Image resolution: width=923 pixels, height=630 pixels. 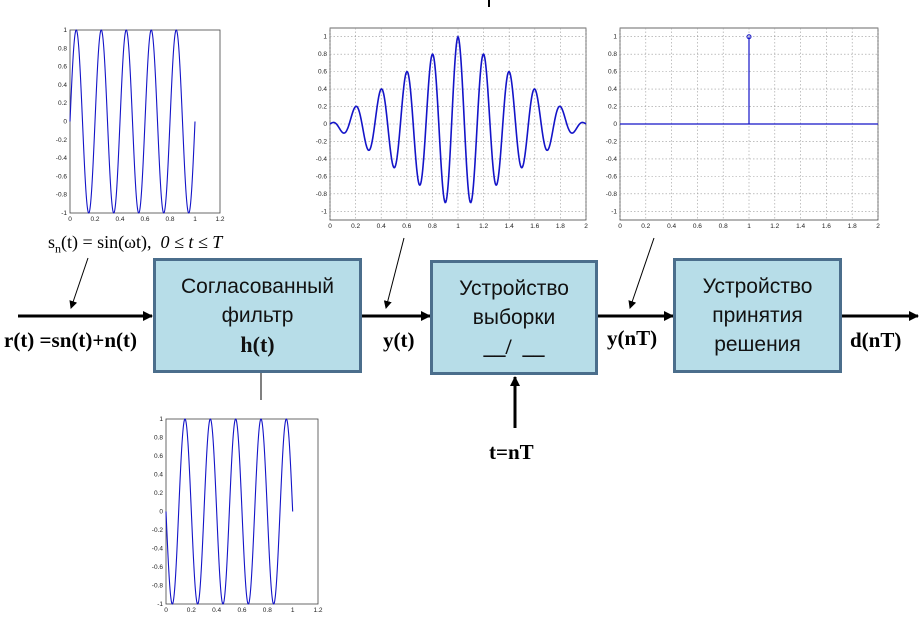 I want to click on matched-filter-subtitle: фильтр, so click(x=257, y=315).